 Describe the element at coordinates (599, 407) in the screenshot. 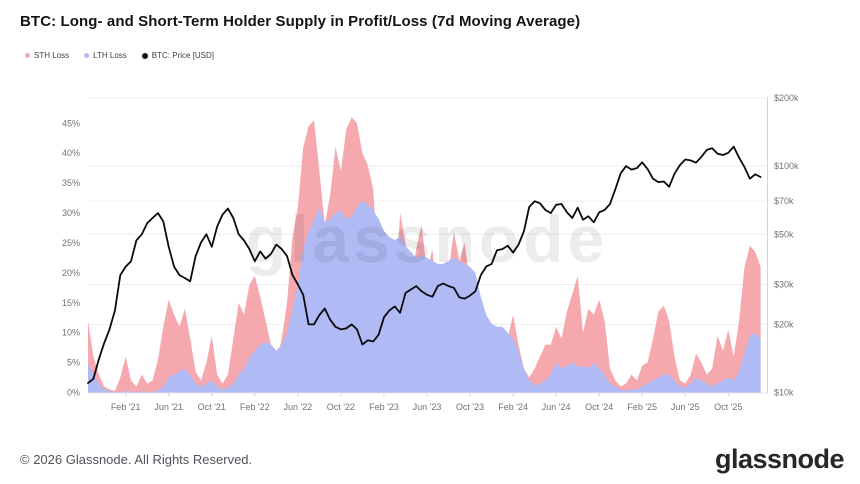

I see `svg-text: Oct '24` at that location.